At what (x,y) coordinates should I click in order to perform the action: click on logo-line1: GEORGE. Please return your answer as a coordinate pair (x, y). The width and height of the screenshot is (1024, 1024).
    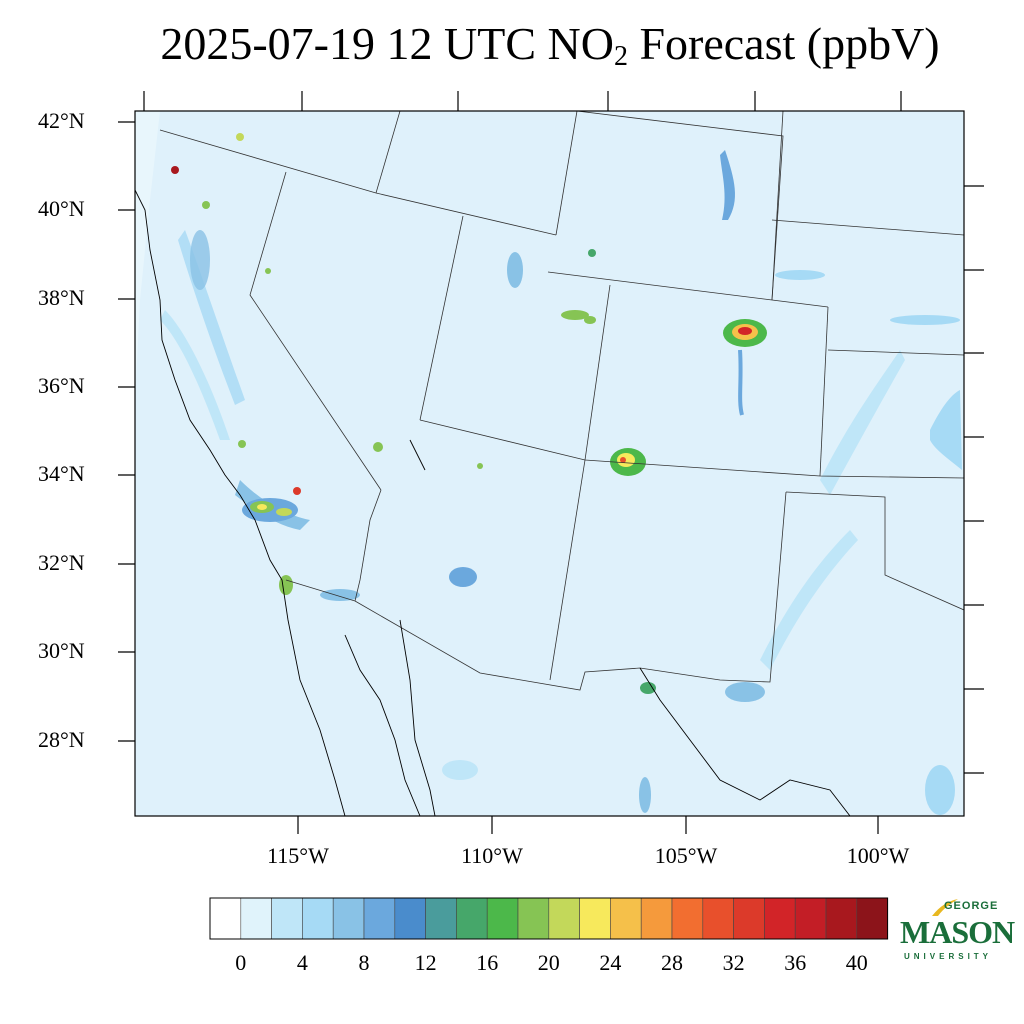
    Looking at the image, I should click on (971, 906).